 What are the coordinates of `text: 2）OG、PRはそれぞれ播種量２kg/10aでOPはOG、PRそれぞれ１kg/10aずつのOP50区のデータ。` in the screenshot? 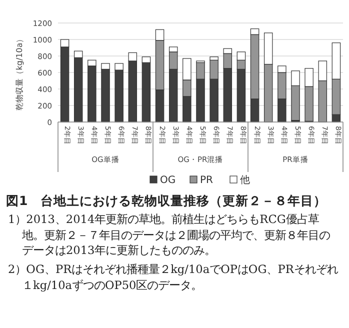 It's located at (173, 277).